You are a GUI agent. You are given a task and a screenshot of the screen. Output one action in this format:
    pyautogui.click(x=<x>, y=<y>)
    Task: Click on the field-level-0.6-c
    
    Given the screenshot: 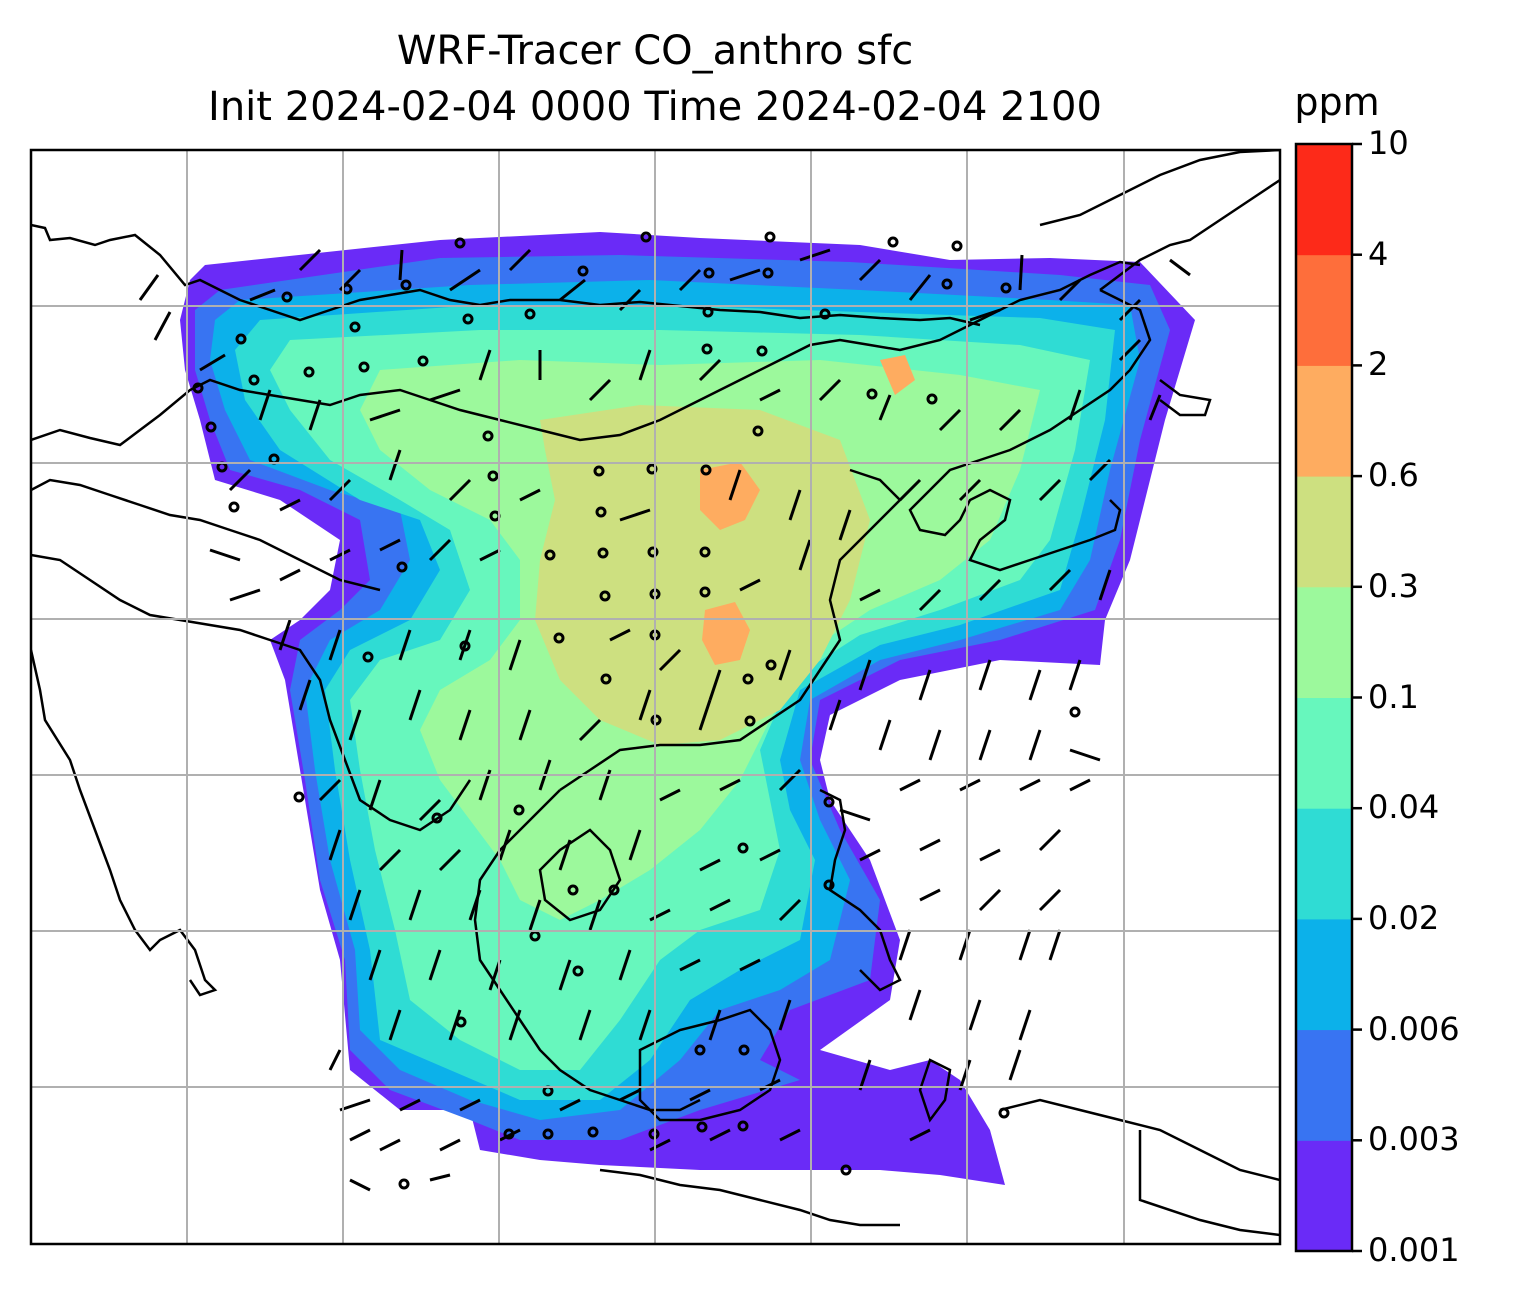 What is the action you would take?
    pyautogui.click(x=897, y=375)
    